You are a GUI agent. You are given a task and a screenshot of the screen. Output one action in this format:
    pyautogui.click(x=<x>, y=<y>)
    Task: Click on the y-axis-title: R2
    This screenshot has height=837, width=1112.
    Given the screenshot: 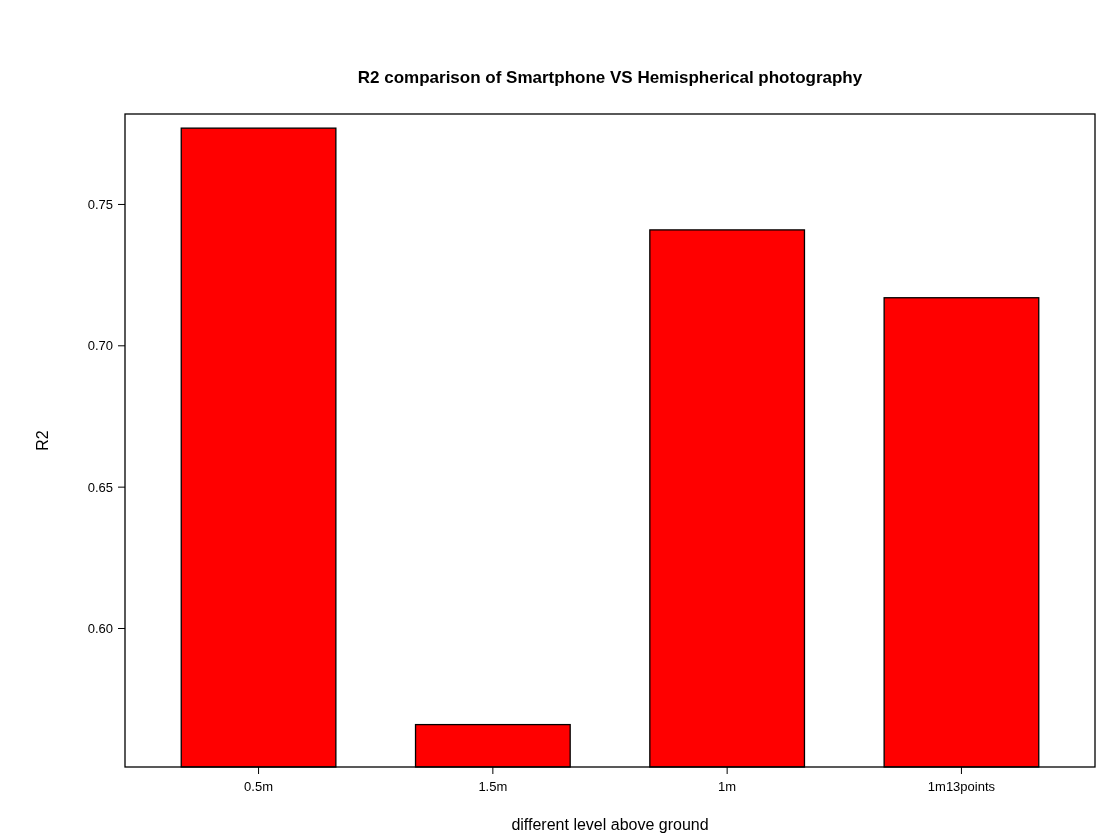 What is the action you would take?
    pyautogui.click(x=42, y=440)
    